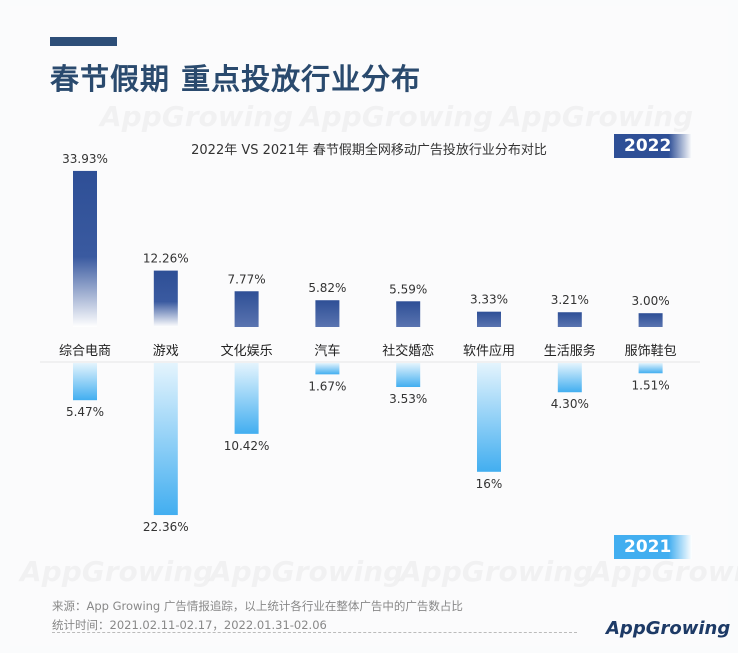 The height and width of the screenshot is (653, 738). I want to click on value-label-2022: 3.00%, so click(651, 301).